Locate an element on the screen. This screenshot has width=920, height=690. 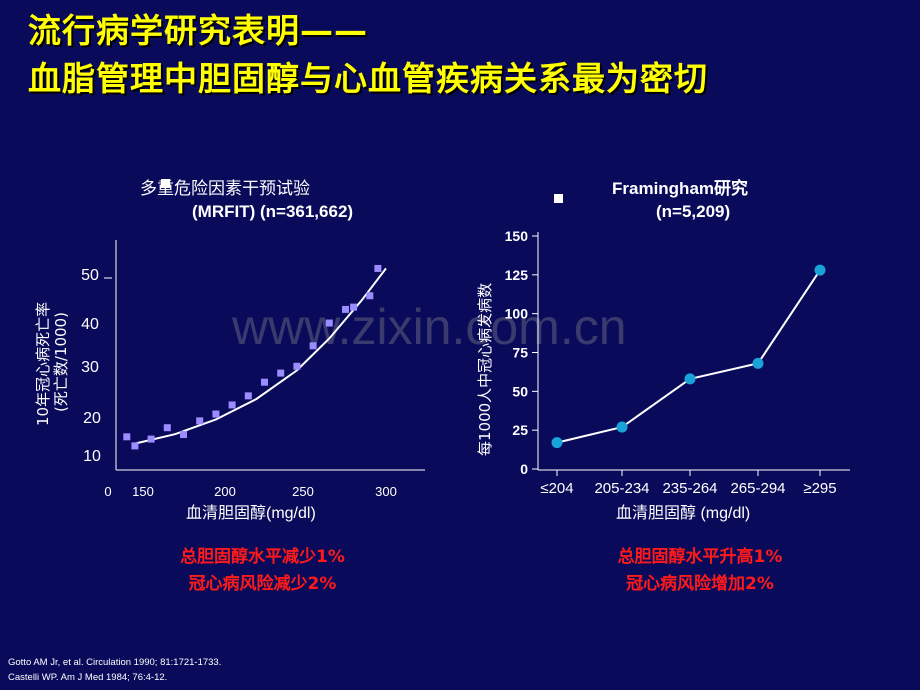
mrfit-y-tick-label: 10 is located at coordinates (92, 456).